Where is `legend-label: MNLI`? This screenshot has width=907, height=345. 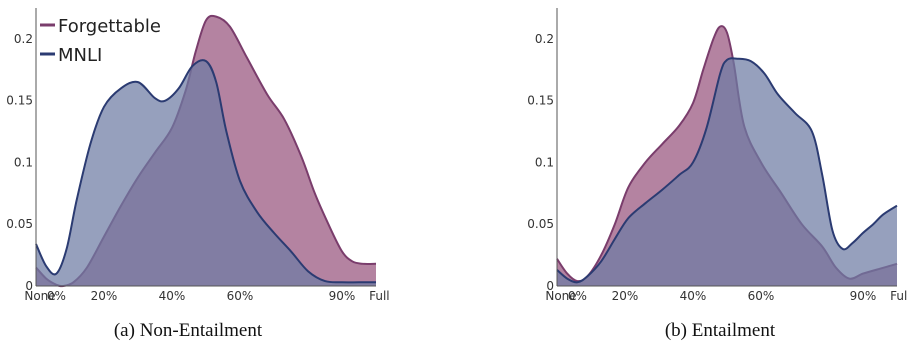
legend-label: MNLI is located at coordinates (80, 55).